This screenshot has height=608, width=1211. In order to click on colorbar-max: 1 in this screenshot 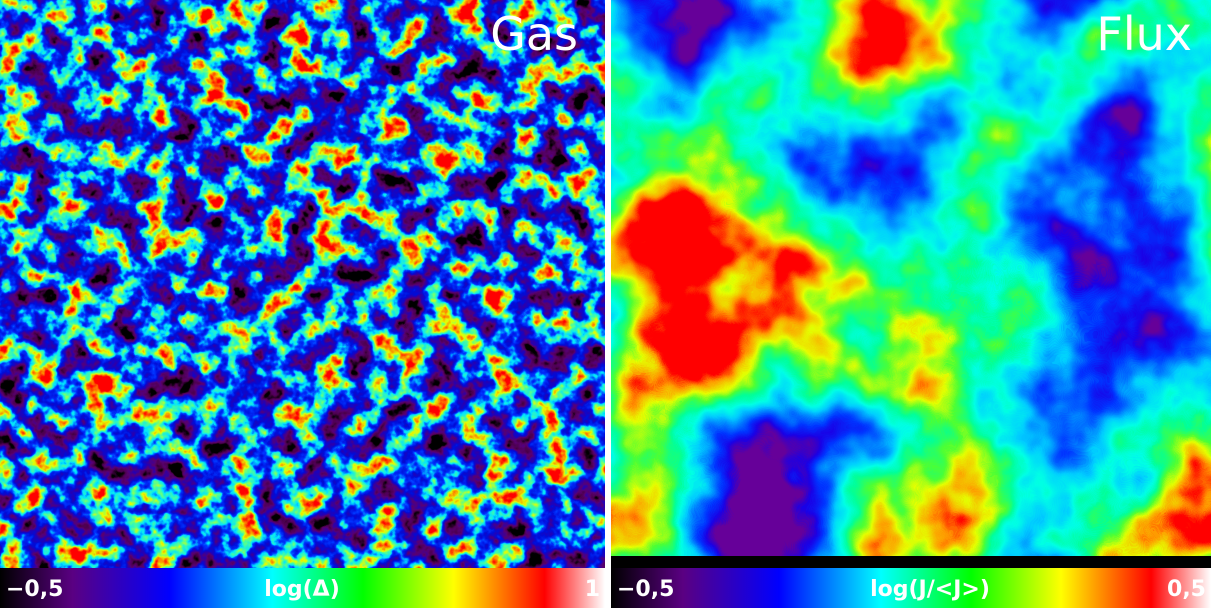, I will do `click(592, 589)`.